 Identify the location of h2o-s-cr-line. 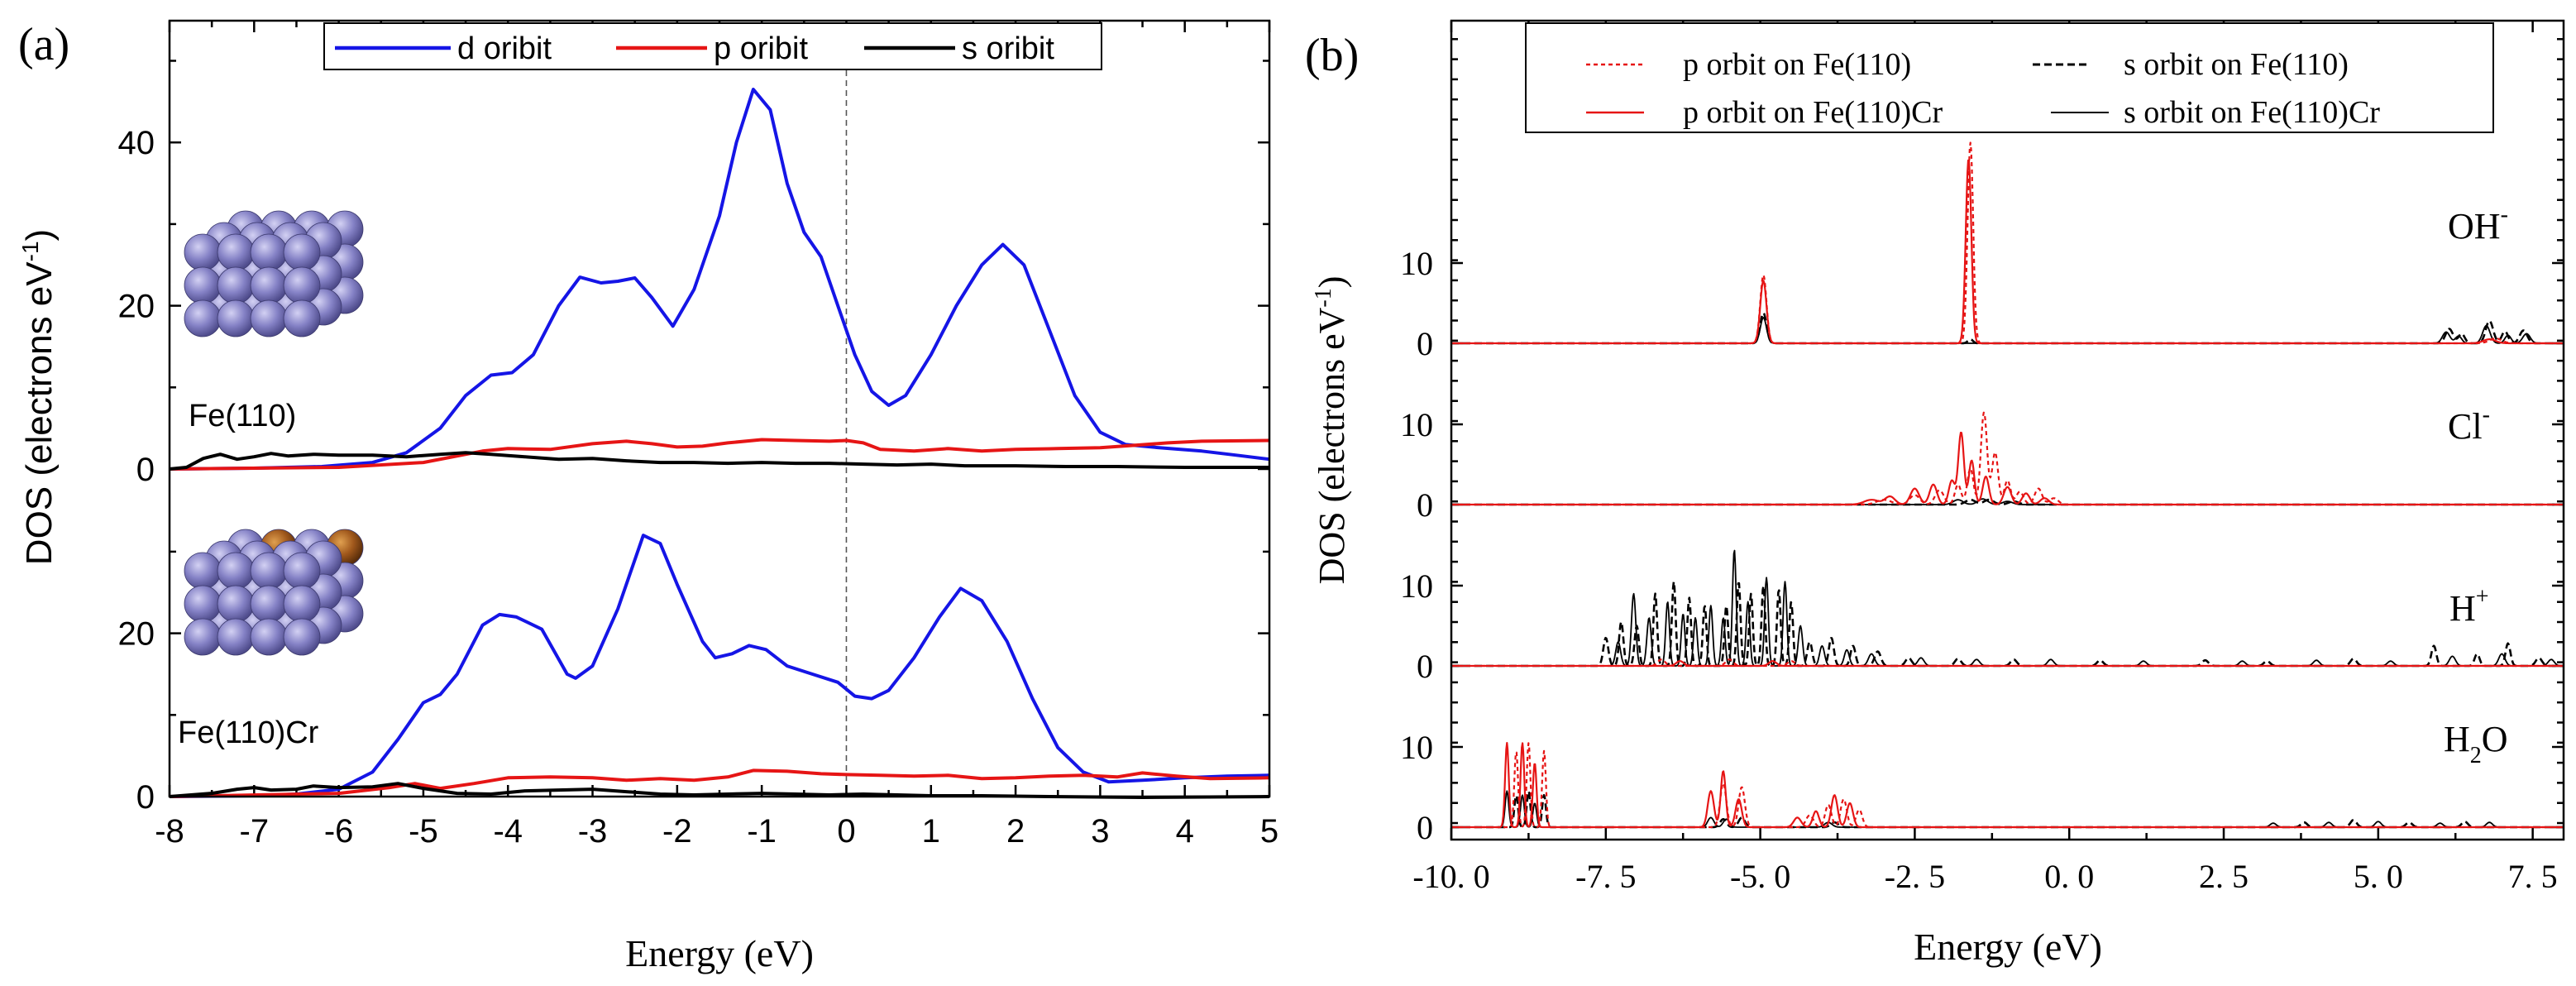
(2008, 809).